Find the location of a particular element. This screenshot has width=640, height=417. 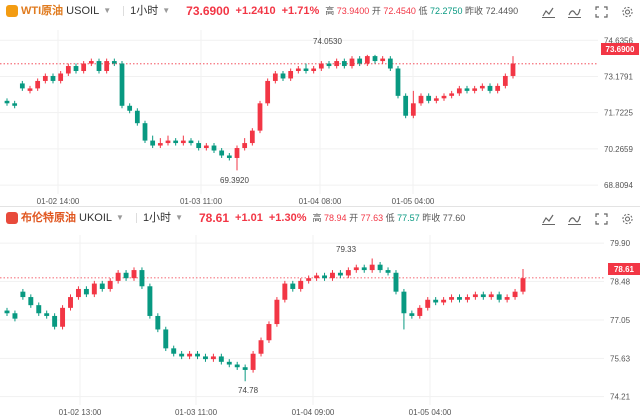

chart-toolbar is located at coordinates (583, 221).